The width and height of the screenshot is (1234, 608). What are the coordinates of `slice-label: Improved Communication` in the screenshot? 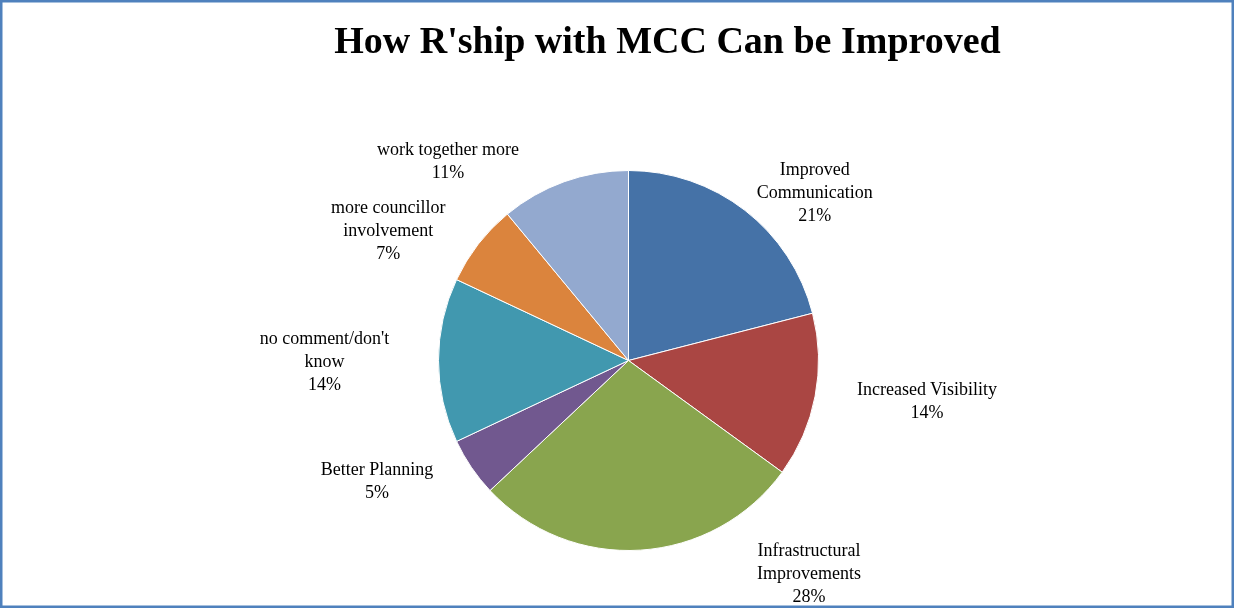 It's located at (814, 181).